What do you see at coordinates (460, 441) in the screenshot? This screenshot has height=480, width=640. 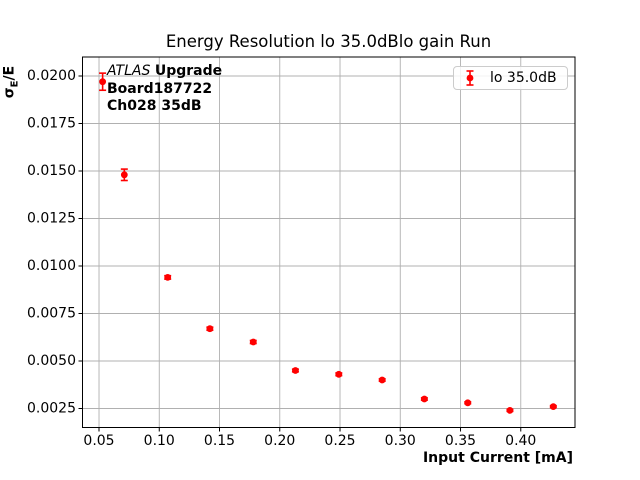 I see `x-tick-label: 0.35` at bounding box center [460, 441].